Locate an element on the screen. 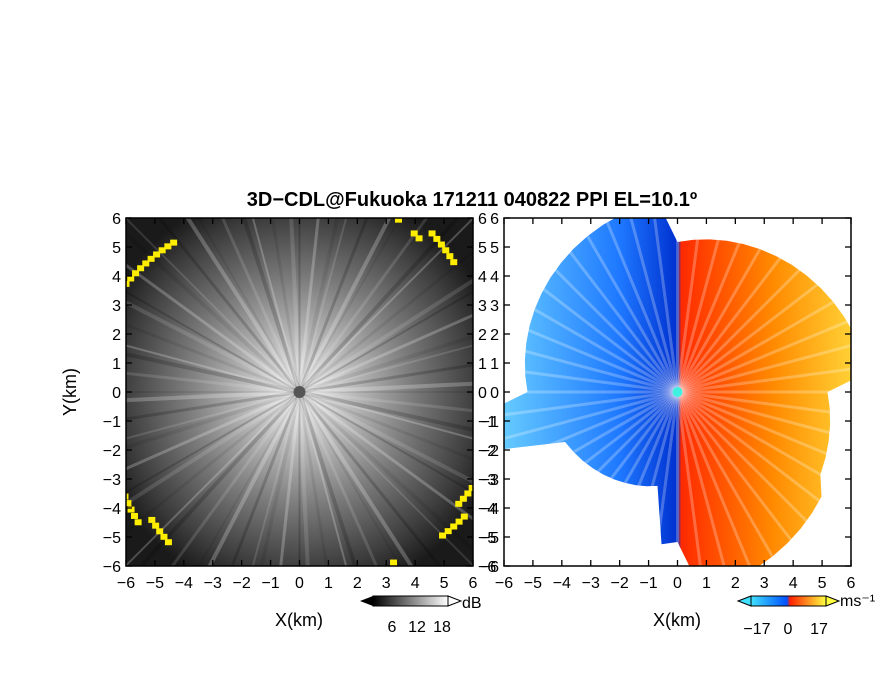 This screenshot has height=680, width=880. left-ytick-label: −3 is located at coordinates (112, 480).